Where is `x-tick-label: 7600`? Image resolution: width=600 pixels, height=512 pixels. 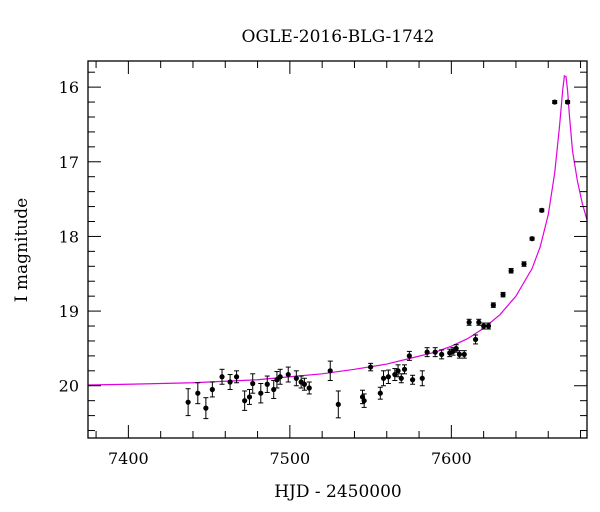 x-tick-label: 7600 is located at coordinates (451, 458).